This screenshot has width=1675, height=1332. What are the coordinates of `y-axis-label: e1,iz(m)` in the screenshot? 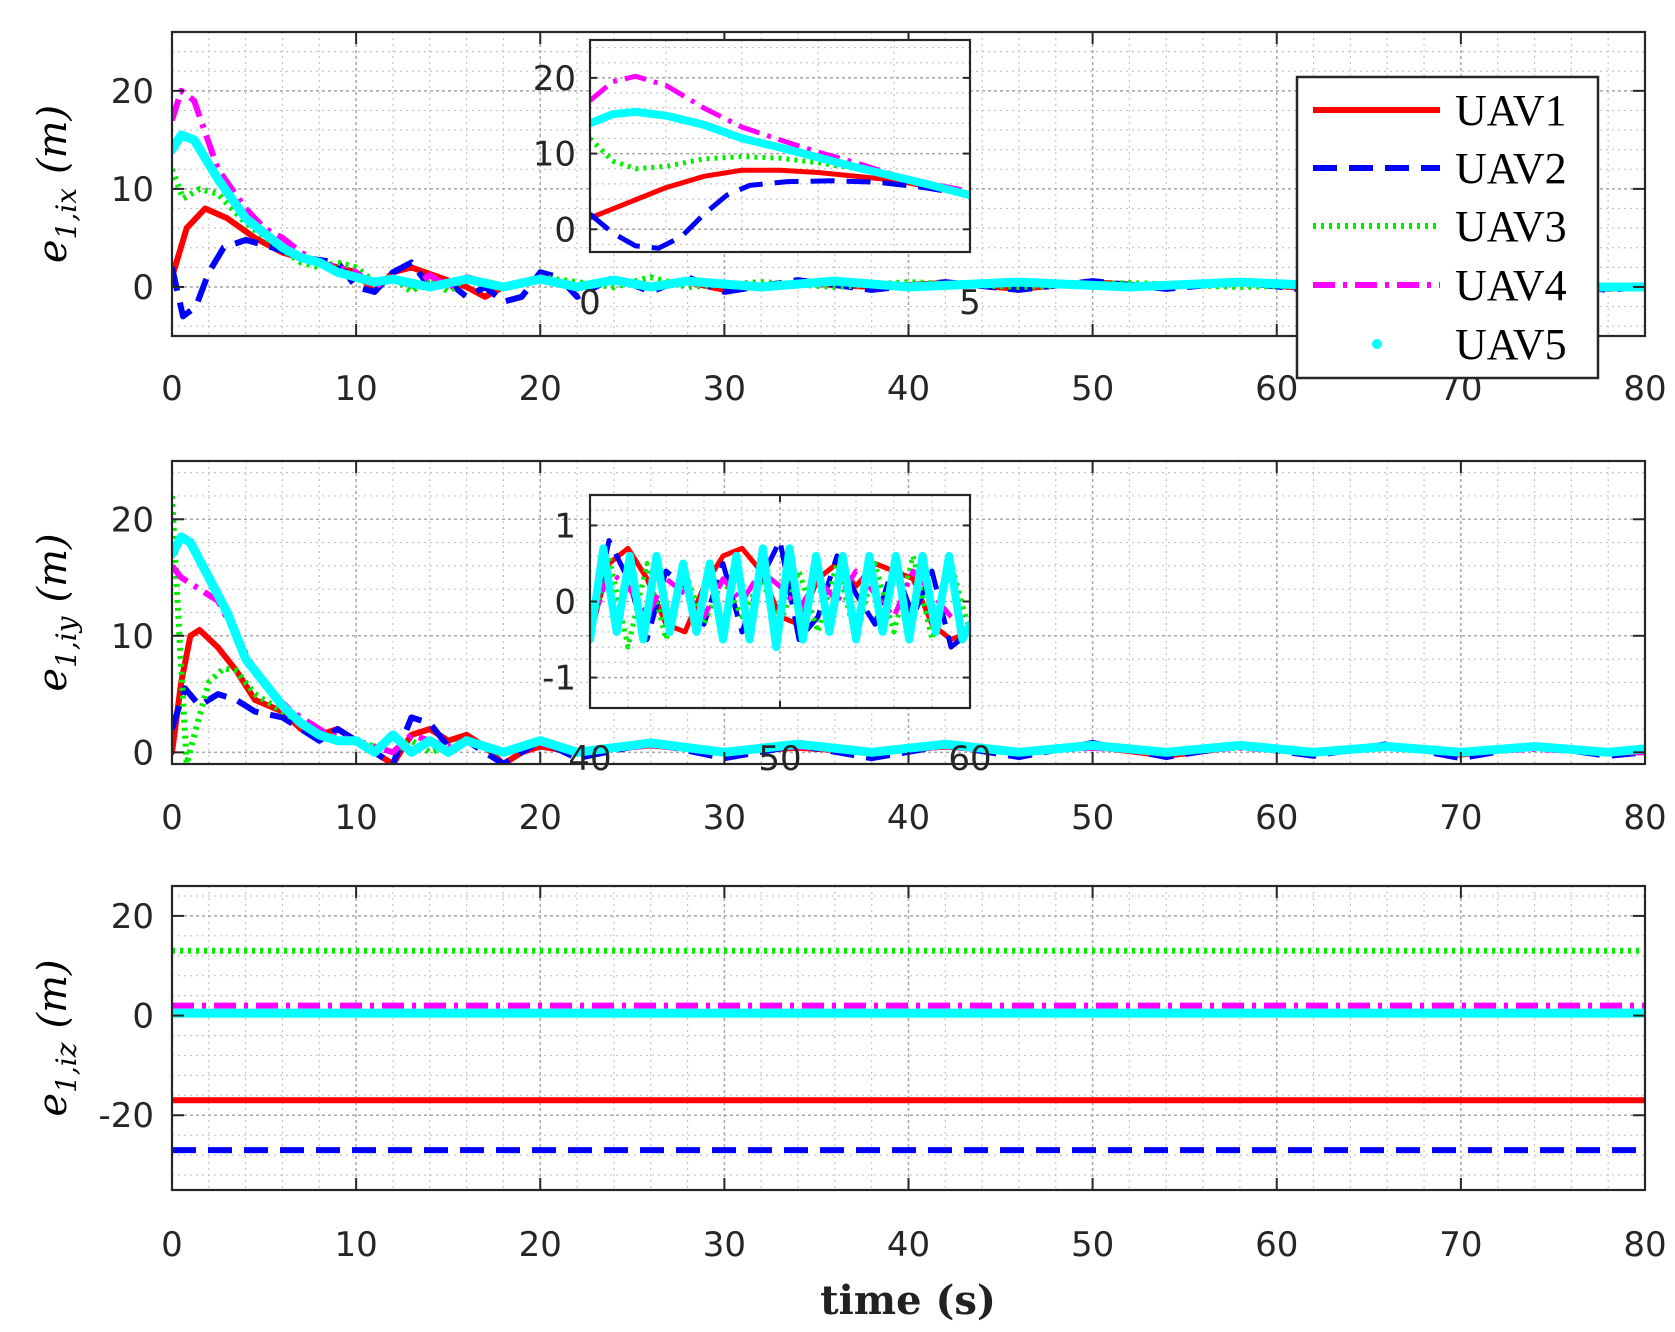 It's located at (56, 1037).